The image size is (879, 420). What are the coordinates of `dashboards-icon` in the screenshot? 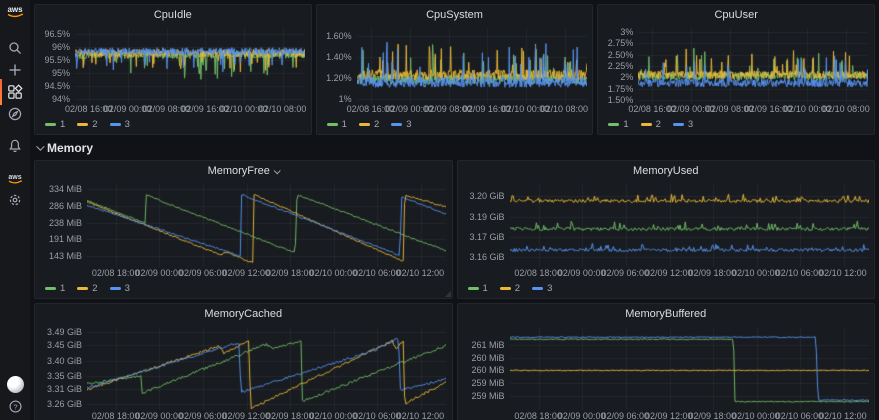 It's located at (15, 92).